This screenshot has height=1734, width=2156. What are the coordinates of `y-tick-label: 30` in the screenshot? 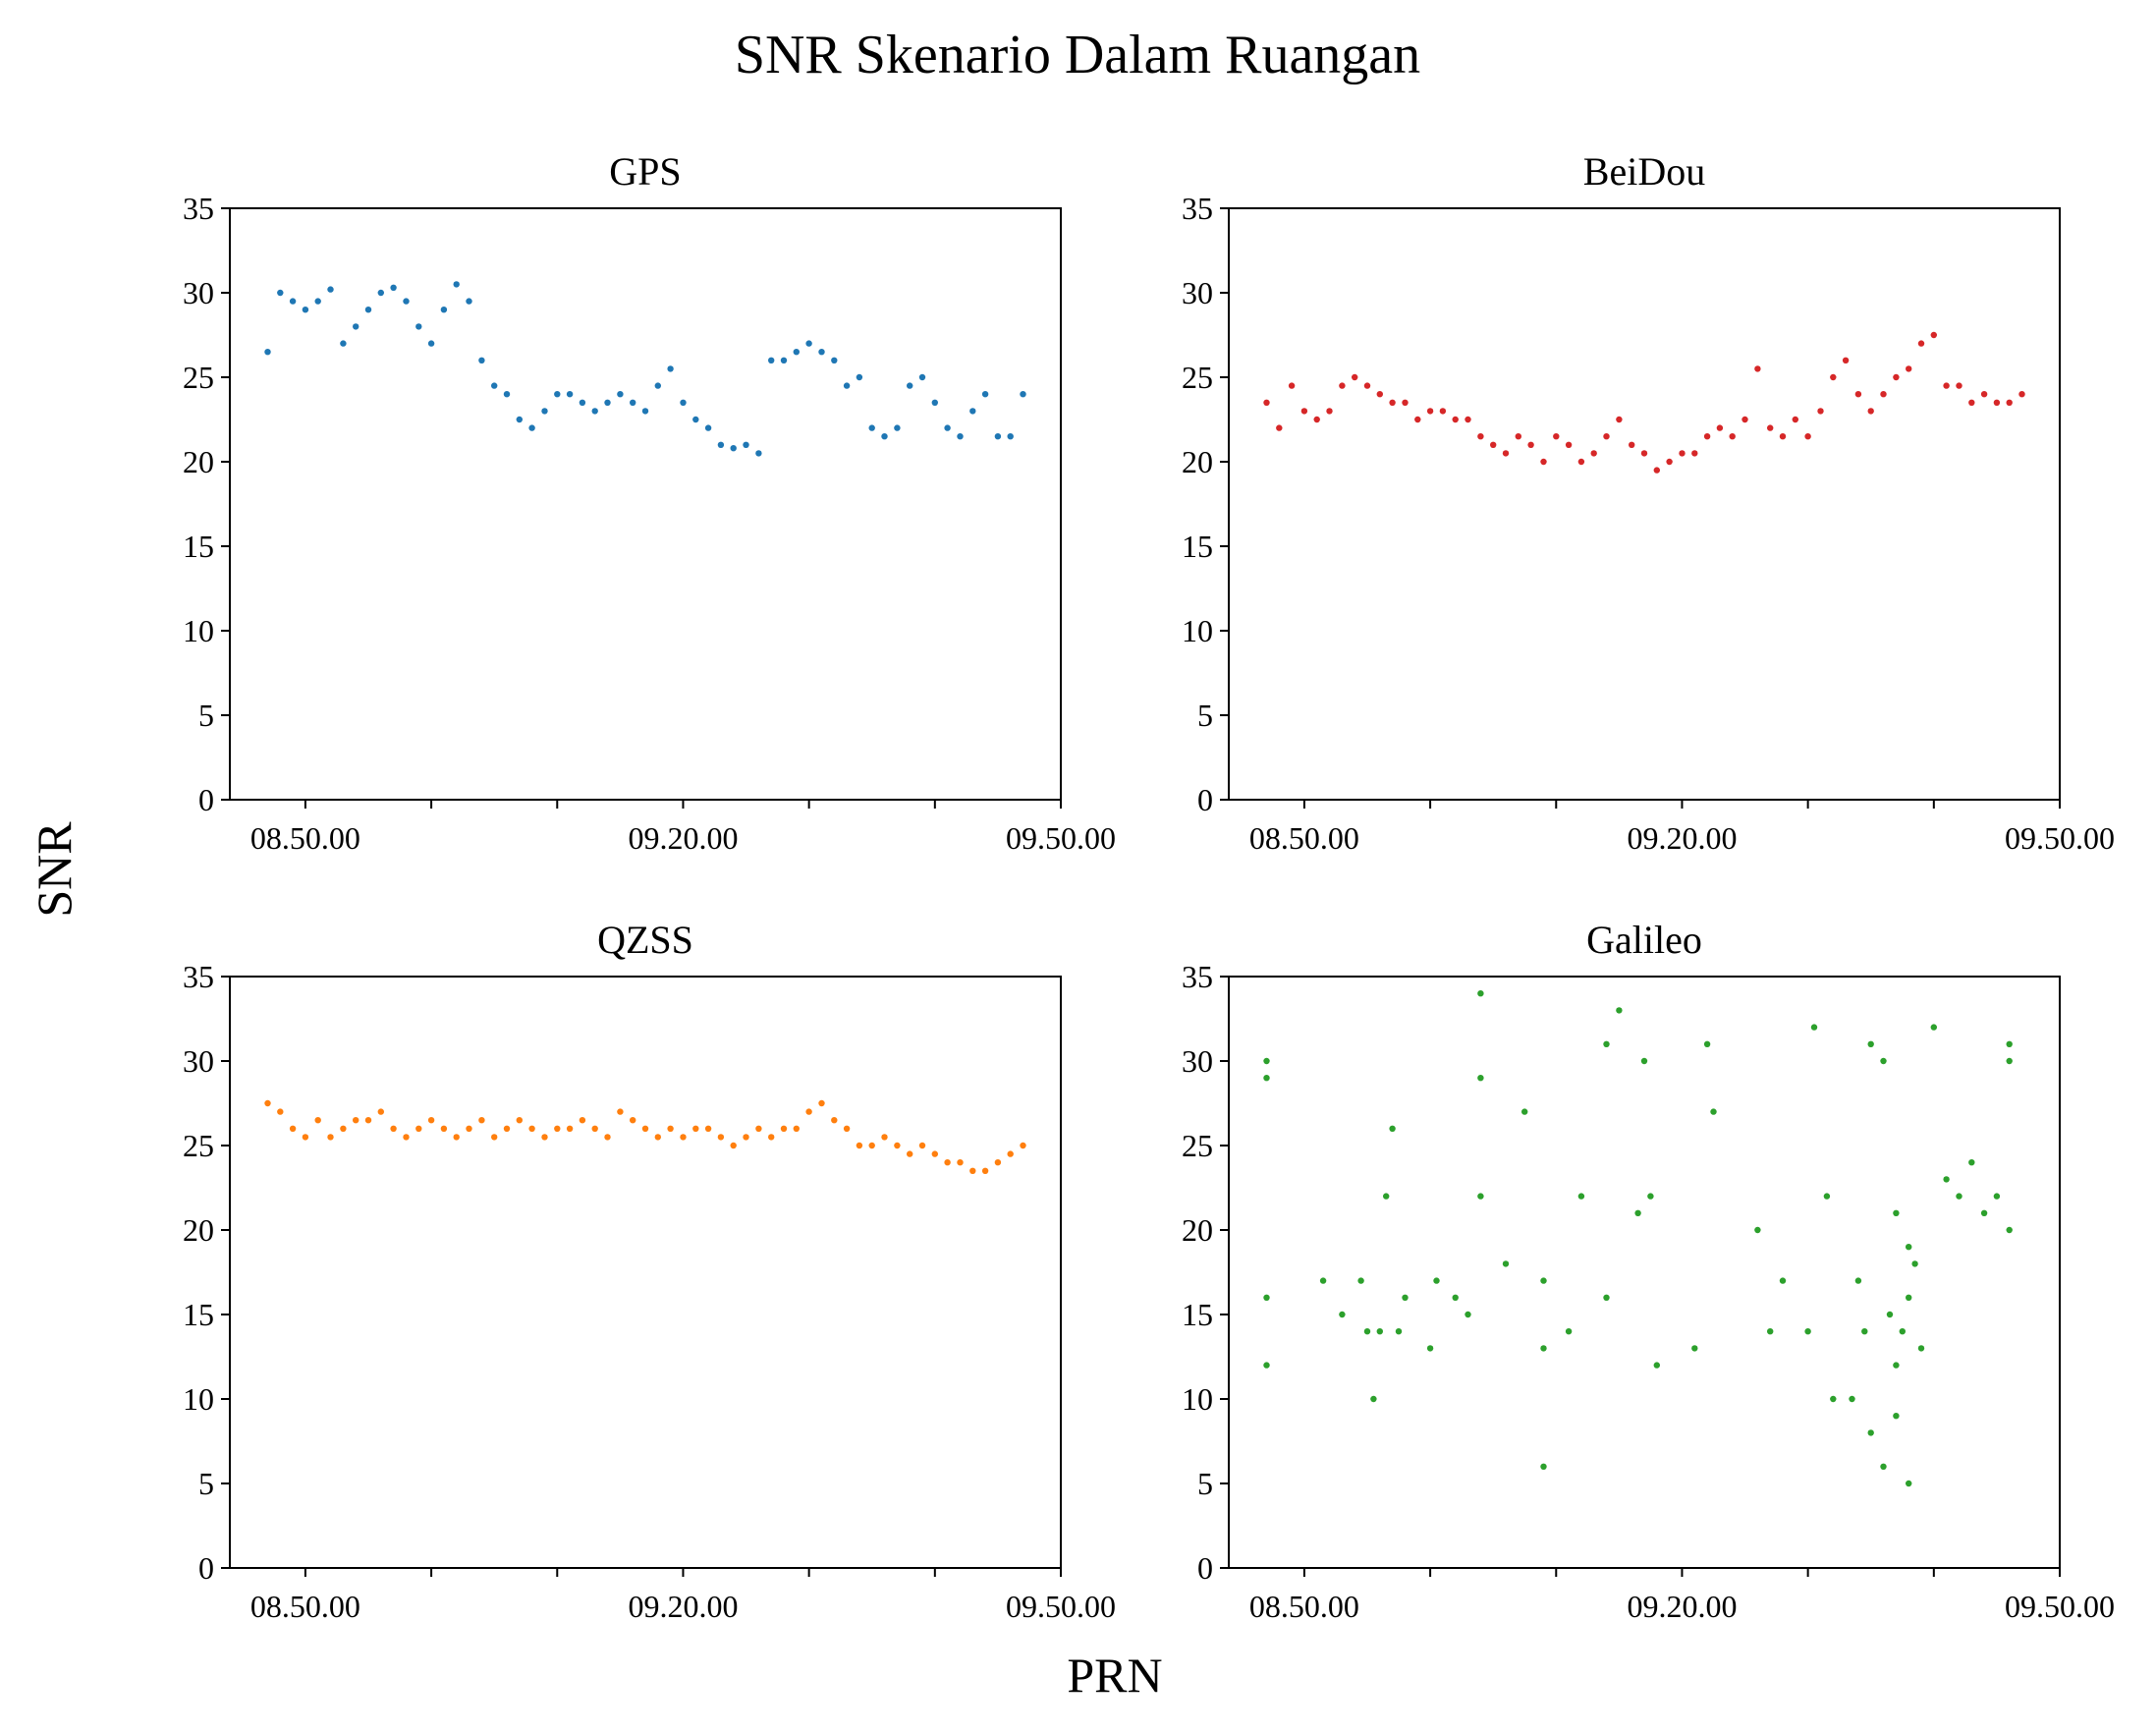 It's located at (198, 292).